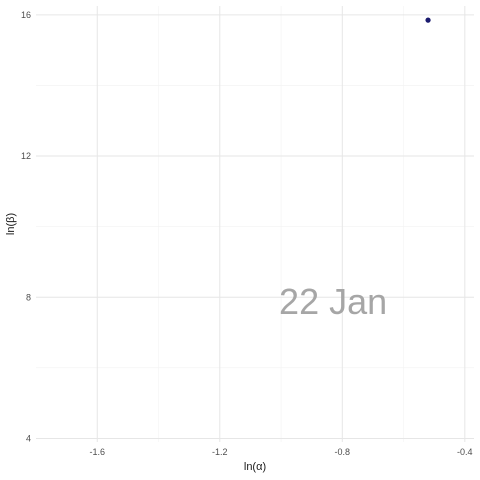 The image size is (480, 480). What do you see at coordinates (465, 452) in the screenshot?
I see `x-tick-label: -0.4` at bounding box center [465, 452].